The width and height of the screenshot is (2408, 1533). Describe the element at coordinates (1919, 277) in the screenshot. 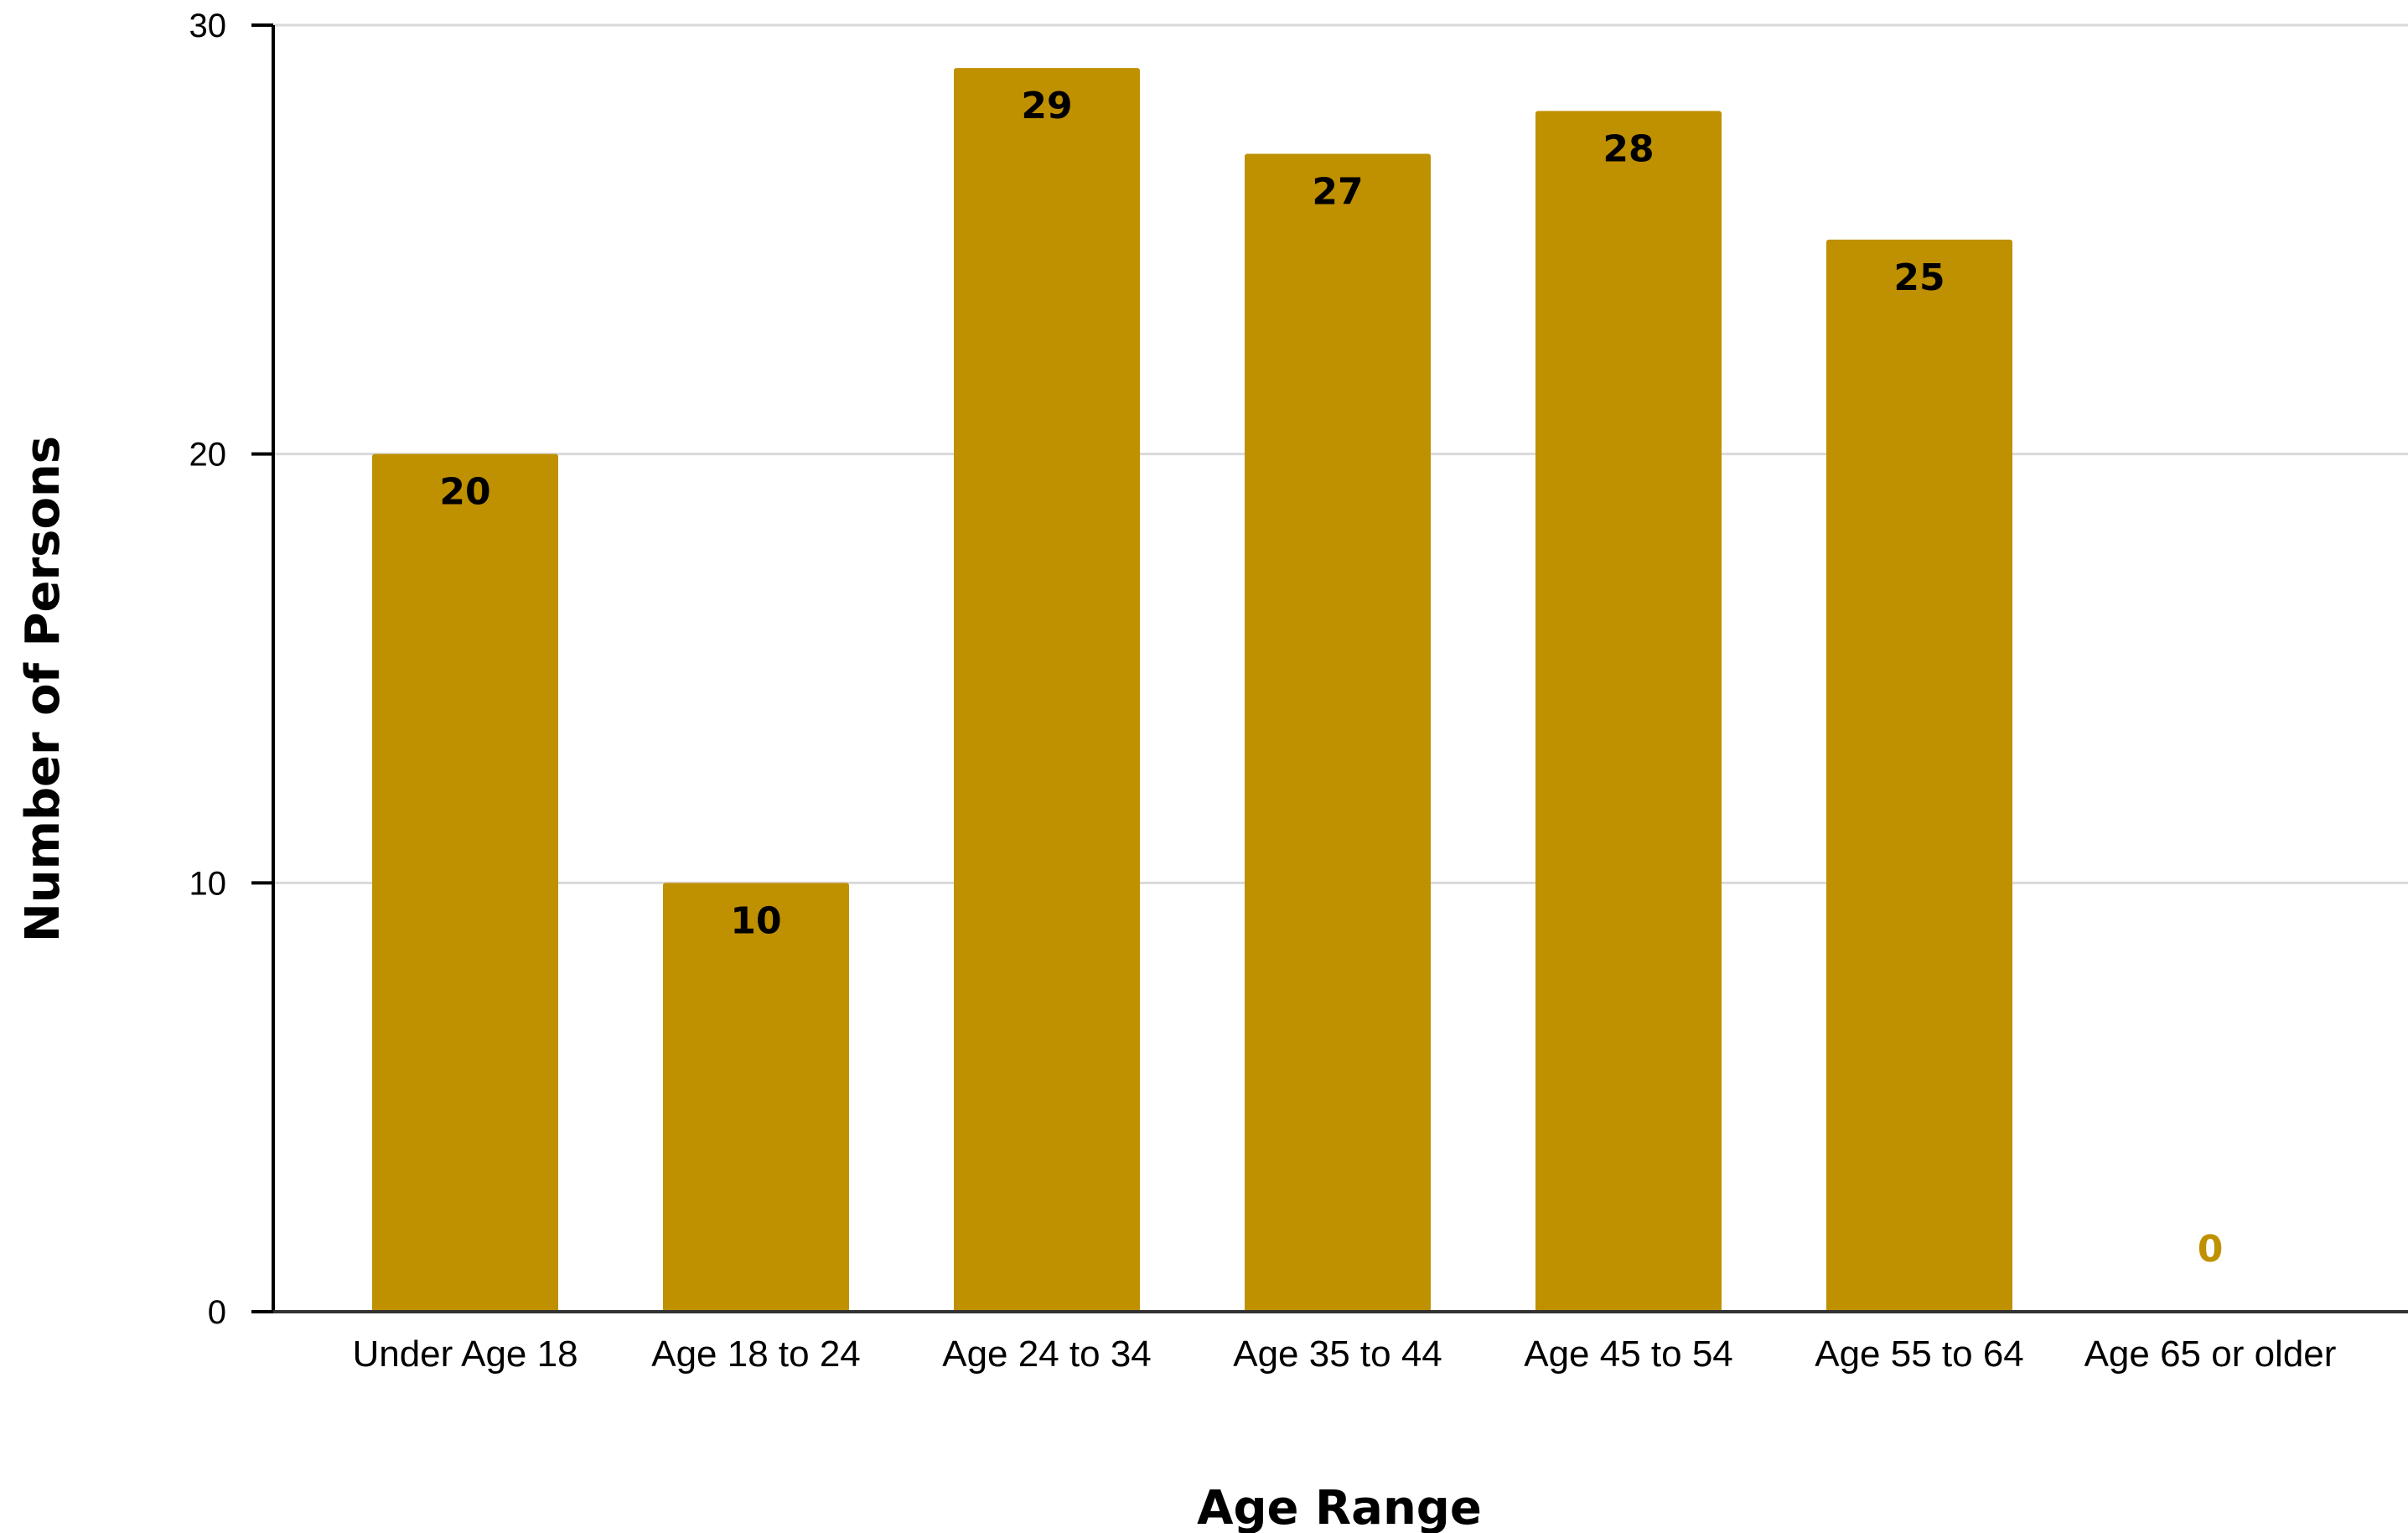

I see `data-label: 25` at that location.